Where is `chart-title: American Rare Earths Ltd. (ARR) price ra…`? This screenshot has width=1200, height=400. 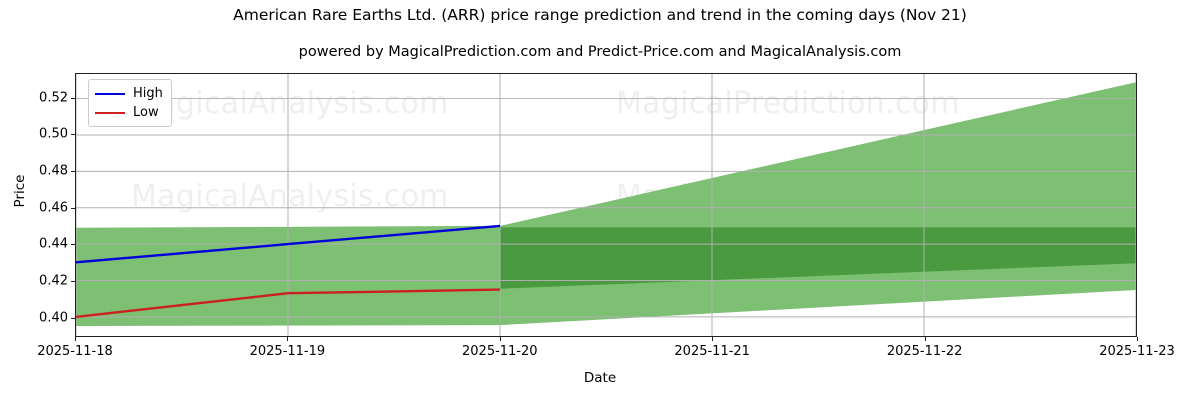 chart-title: American Rare Earths Ltd. (ARR) price ra… is located at coordinates (600, 15).